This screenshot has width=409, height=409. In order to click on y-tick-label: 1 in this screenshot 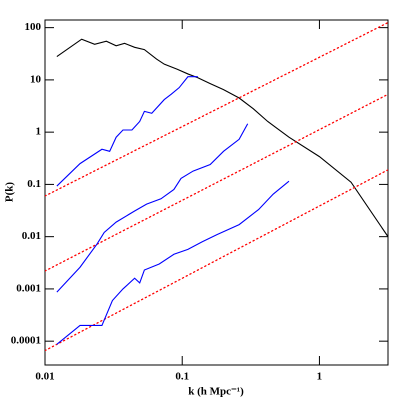, I will do `click(39, 132)`.